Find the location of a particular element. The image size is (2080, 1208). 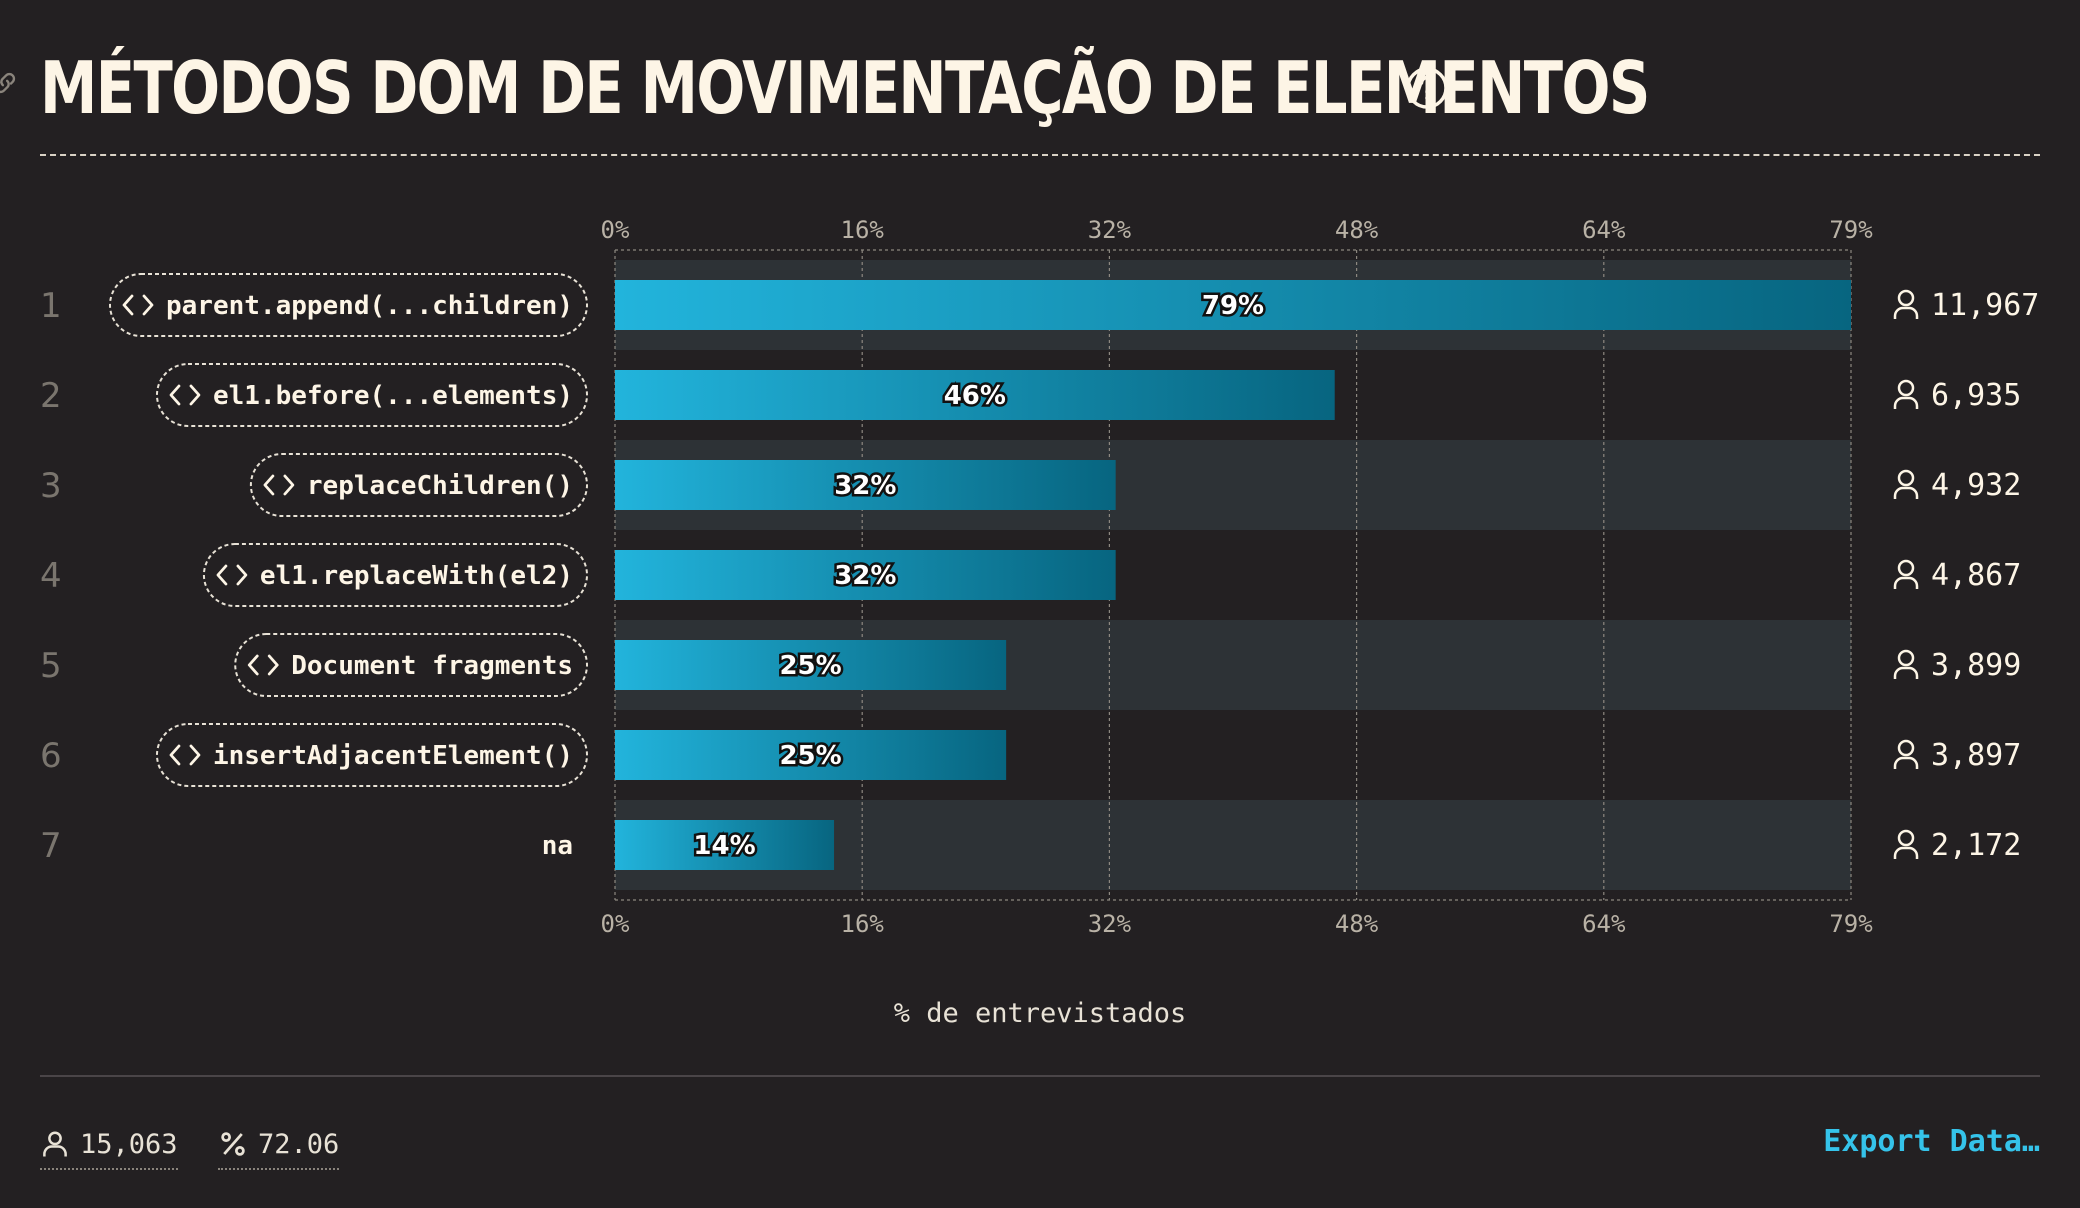

percent-icon is located at coordinates (233, 1144).